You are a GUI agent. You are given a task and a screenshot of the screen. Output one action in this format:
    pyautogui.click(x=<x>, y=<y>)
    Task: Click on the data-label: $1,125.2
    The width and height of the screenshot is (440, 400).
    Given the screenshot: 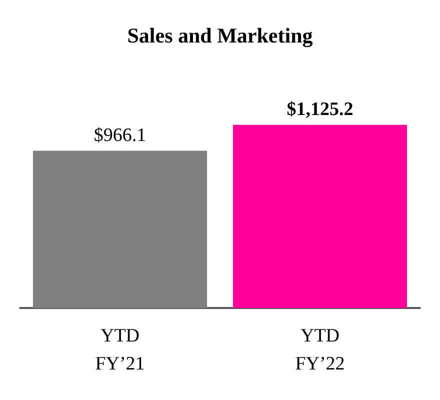 What is the action you would take?
    pyautogui.click(x=320, y=109)
    